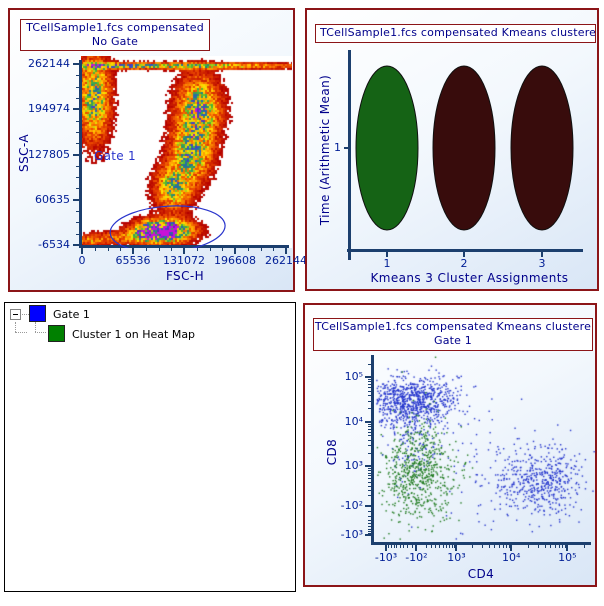 Image resolution: width=604 pixels, height=606 pixels. What do you see at coordinates (49, 63) in the screenshot?
I see `y-tick-label: 262144` at bounding box center [49, 63].